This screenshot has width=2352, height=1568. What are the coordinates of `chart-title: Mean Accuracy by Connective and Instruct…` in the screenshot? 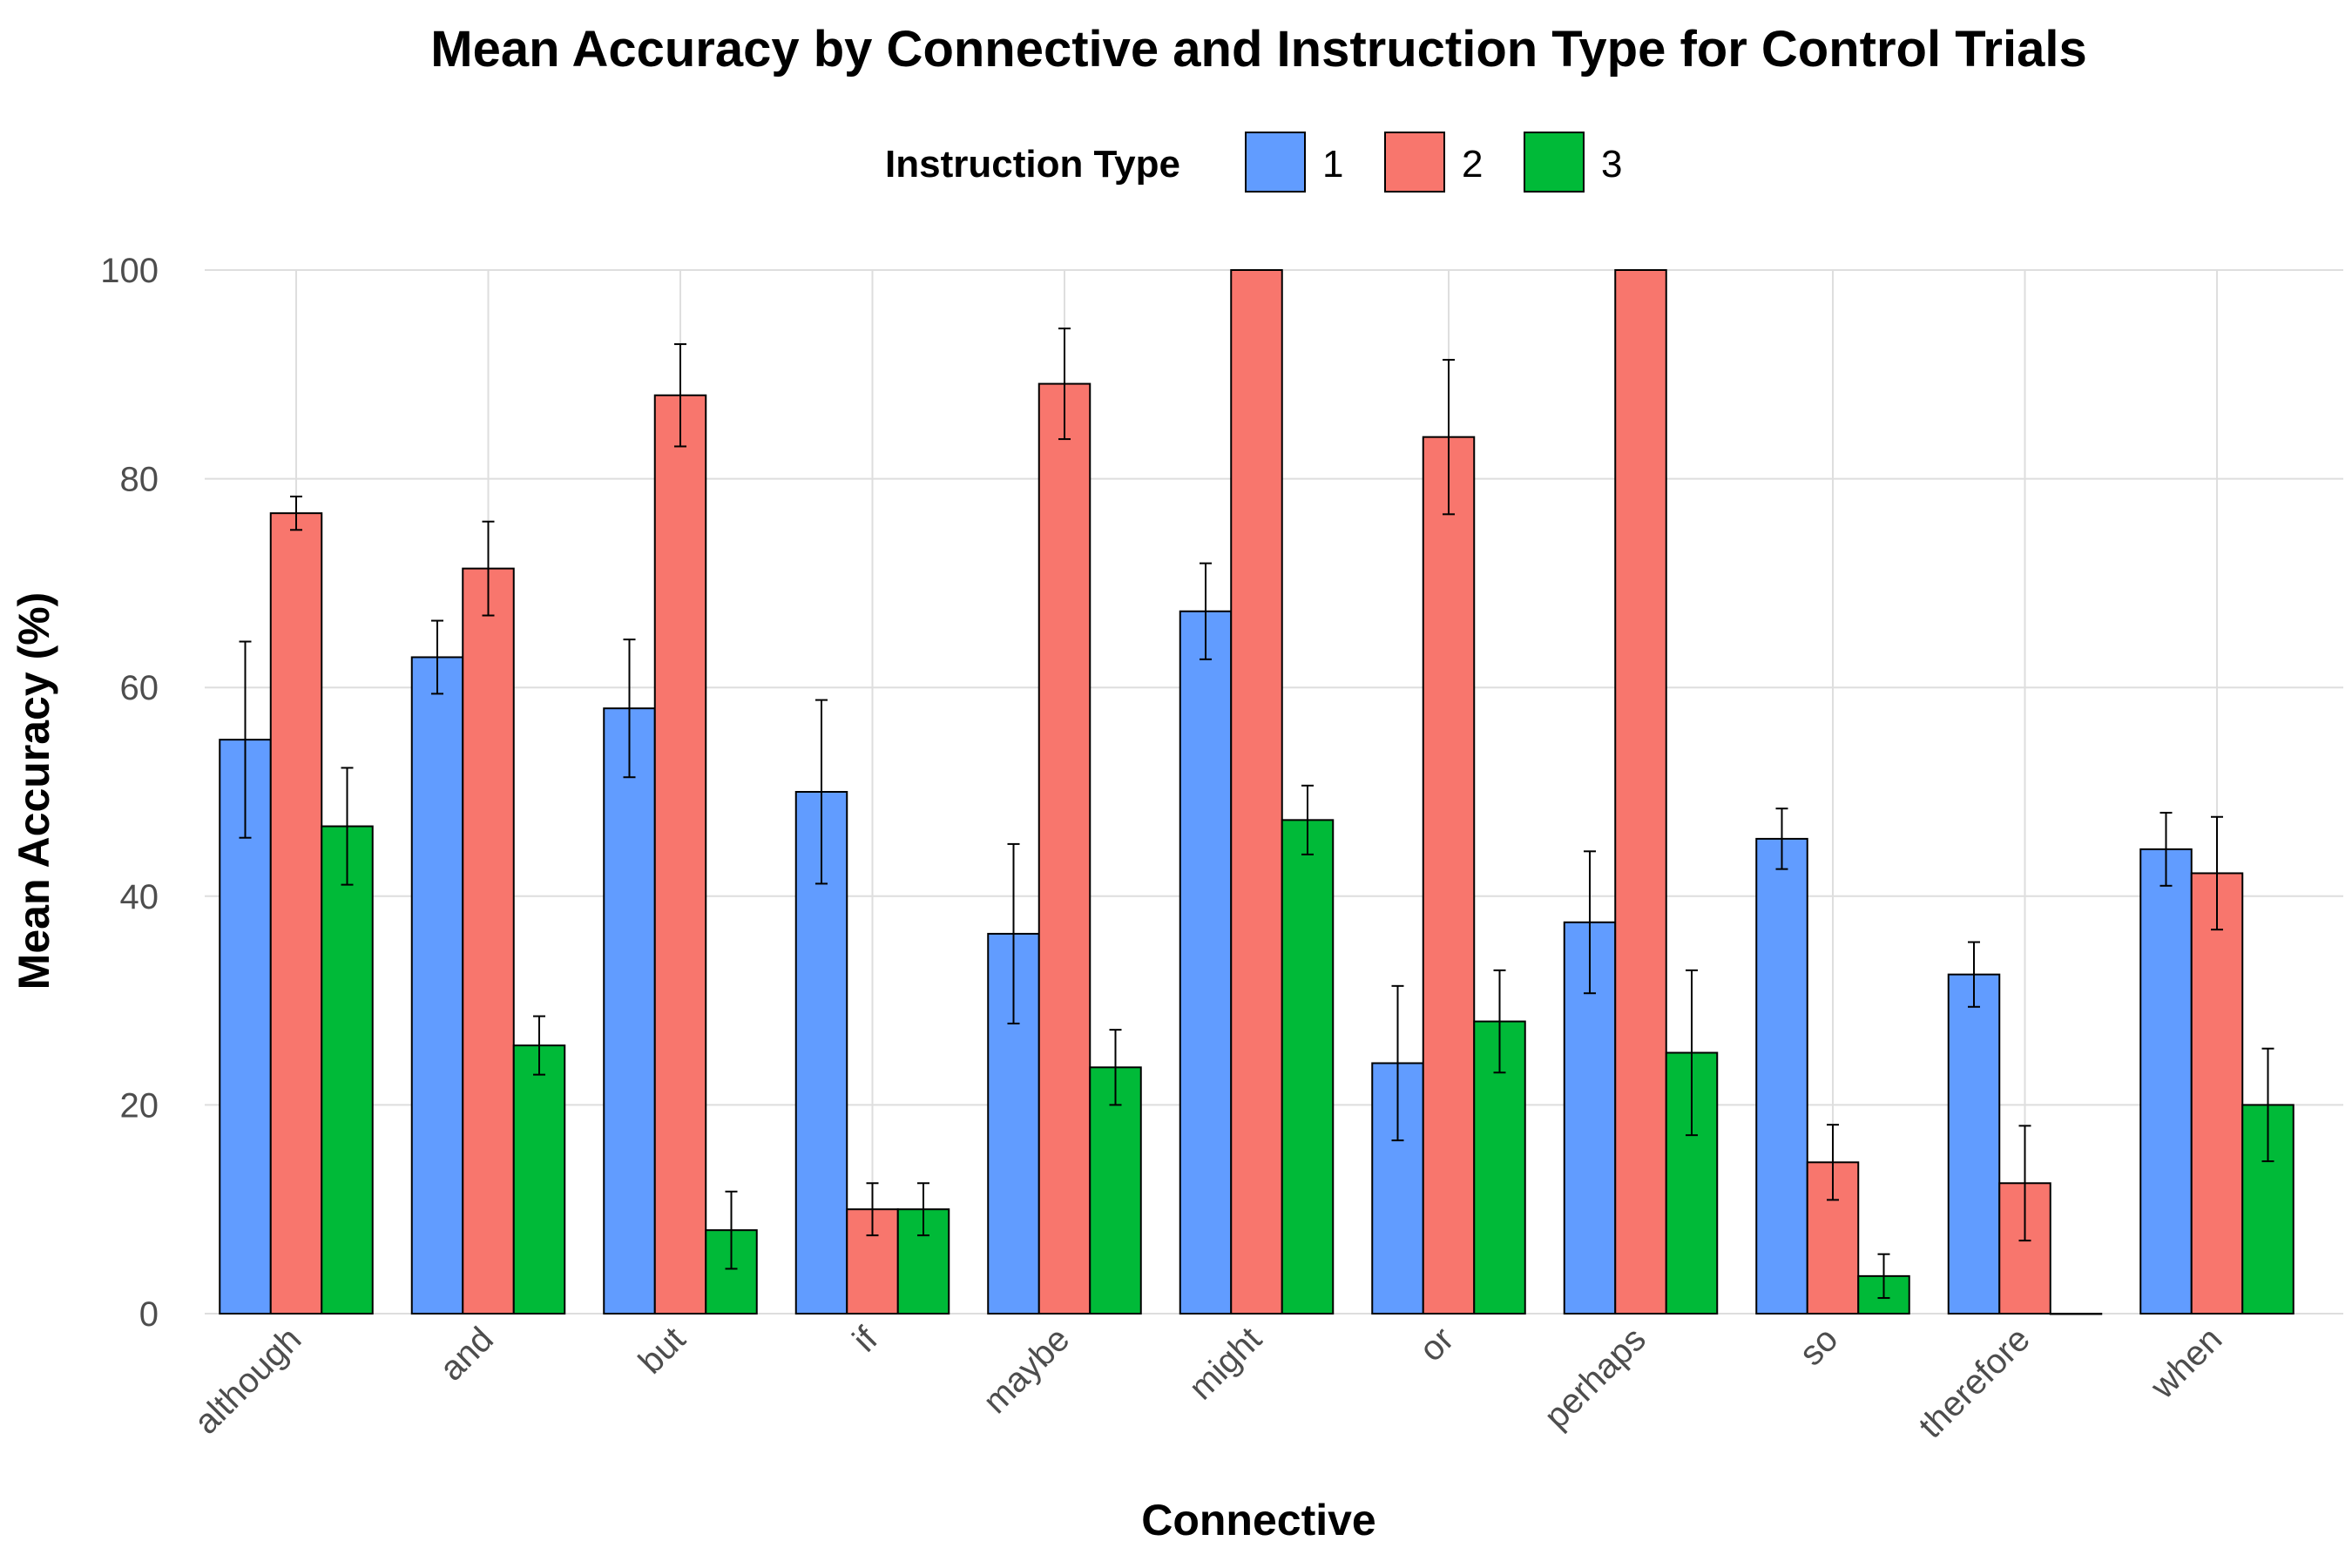 It's located at (1258, 49).